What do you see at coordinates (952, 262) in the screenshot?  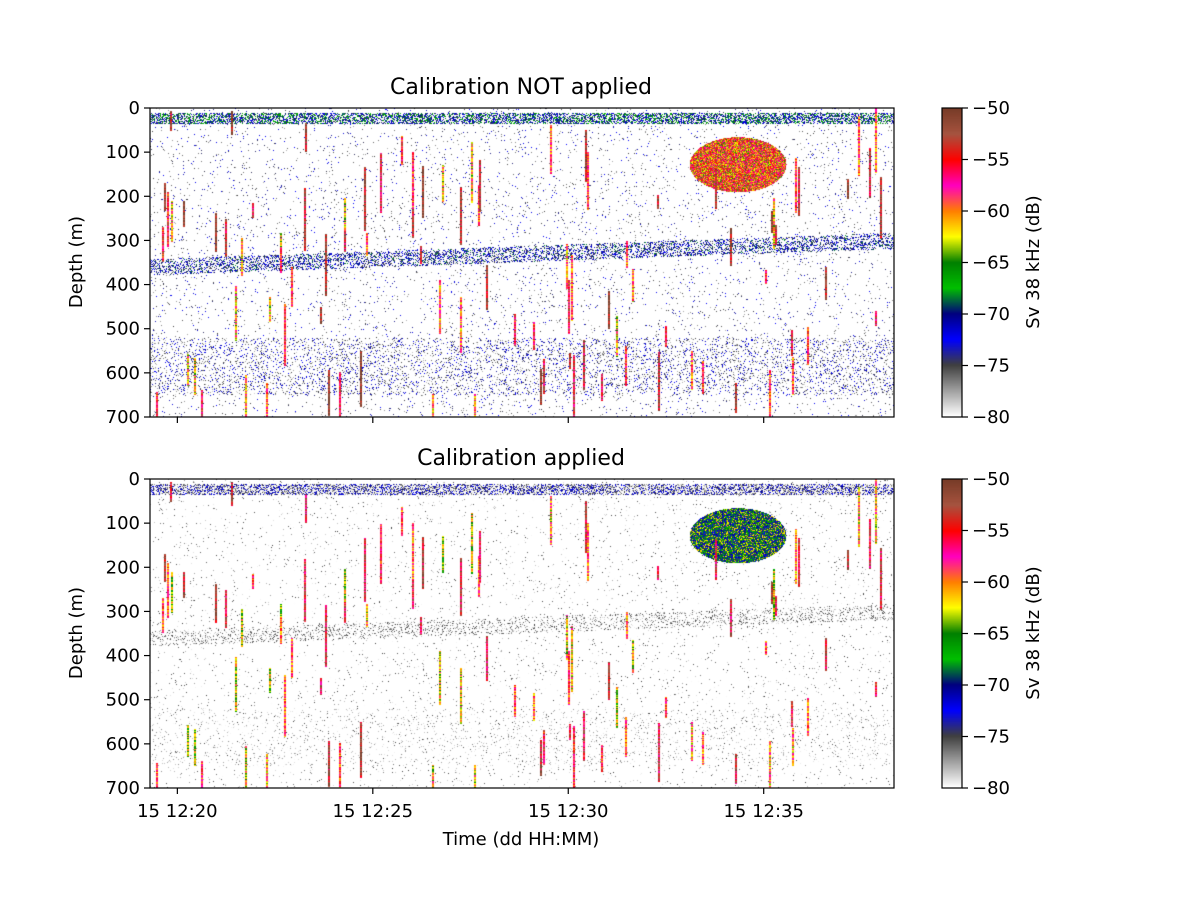 I see `colorbar-top` at bounding box center [952, 262].